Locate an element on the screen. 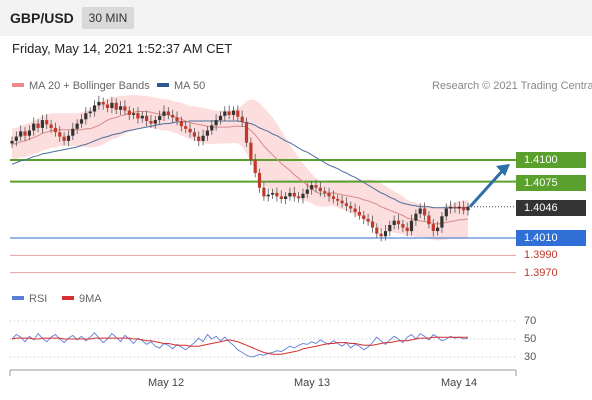 This screenshot has height=400, width=592. rsi-tick-30: 30 is located at coordinates (530, 357).